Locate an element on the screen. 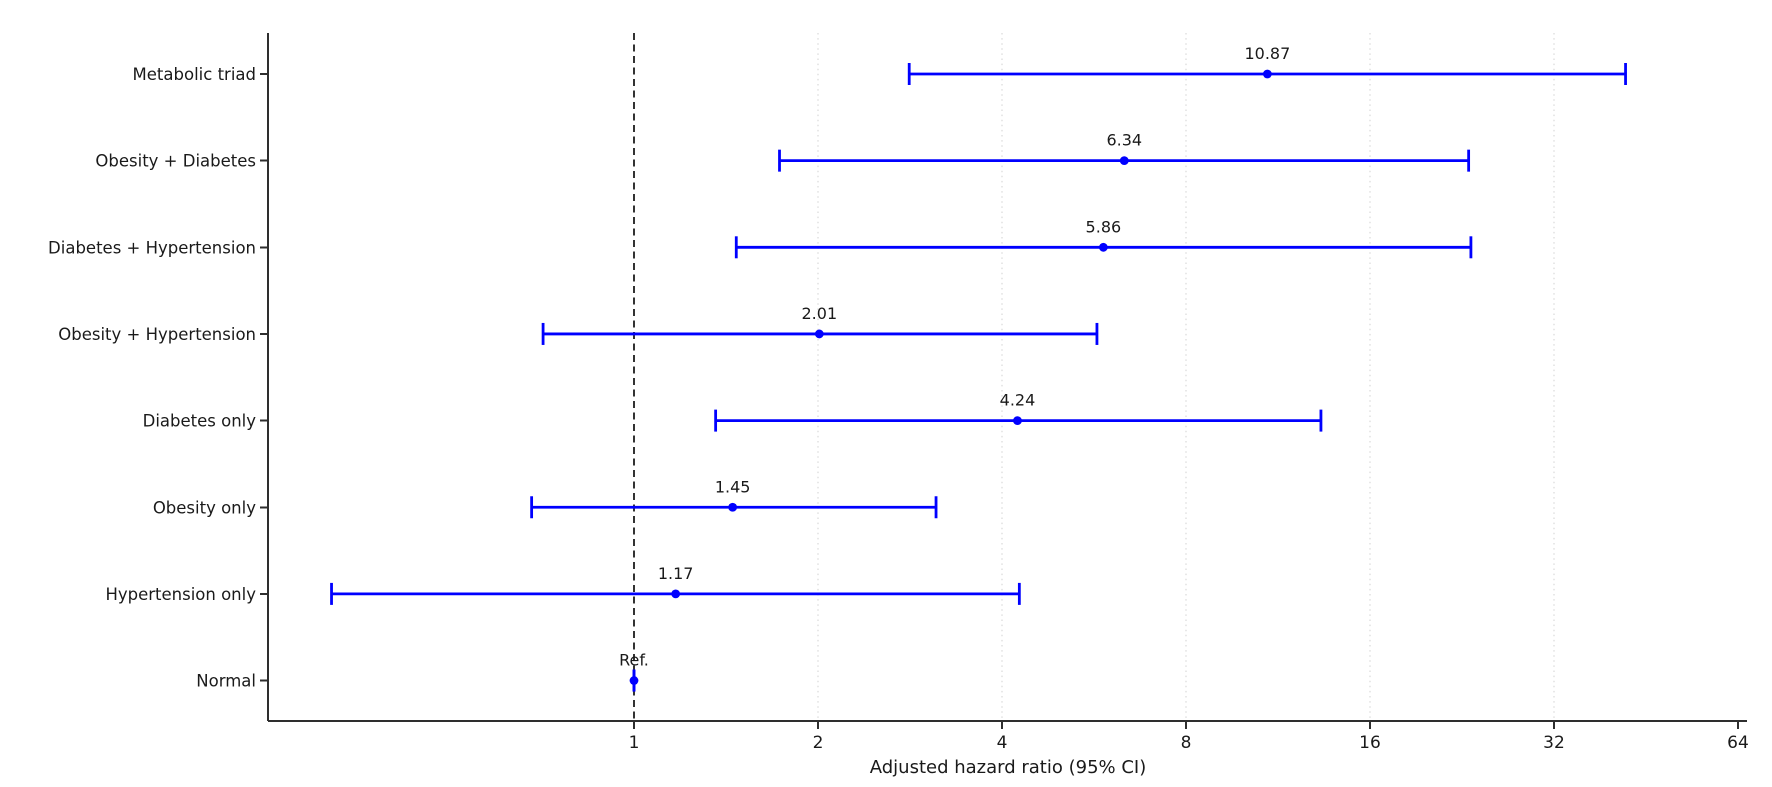  value-label: 1.17 is located at coordinates (676, 573).